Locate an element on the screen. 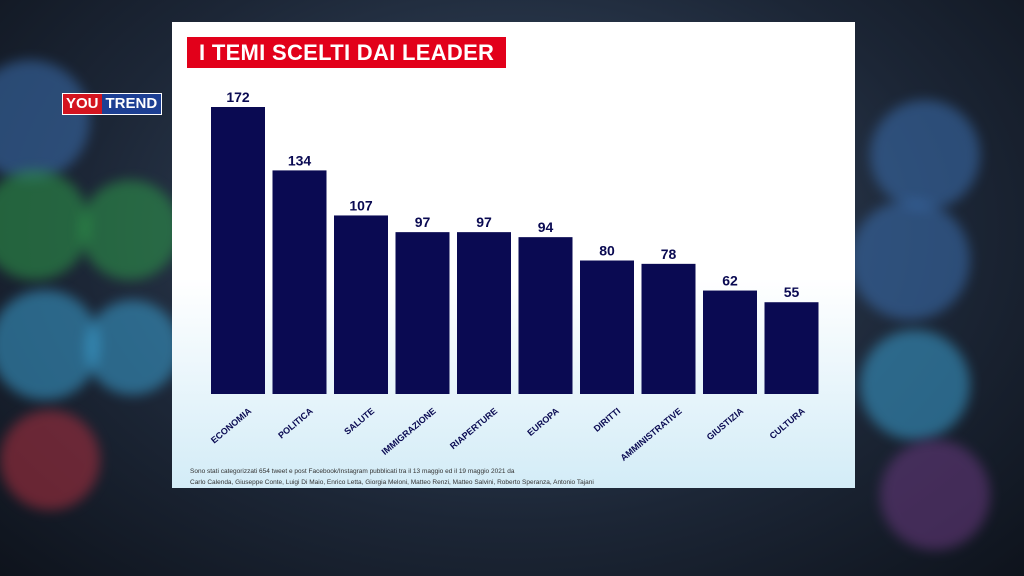  value-label: 80 is located at coordinates (607, 251).